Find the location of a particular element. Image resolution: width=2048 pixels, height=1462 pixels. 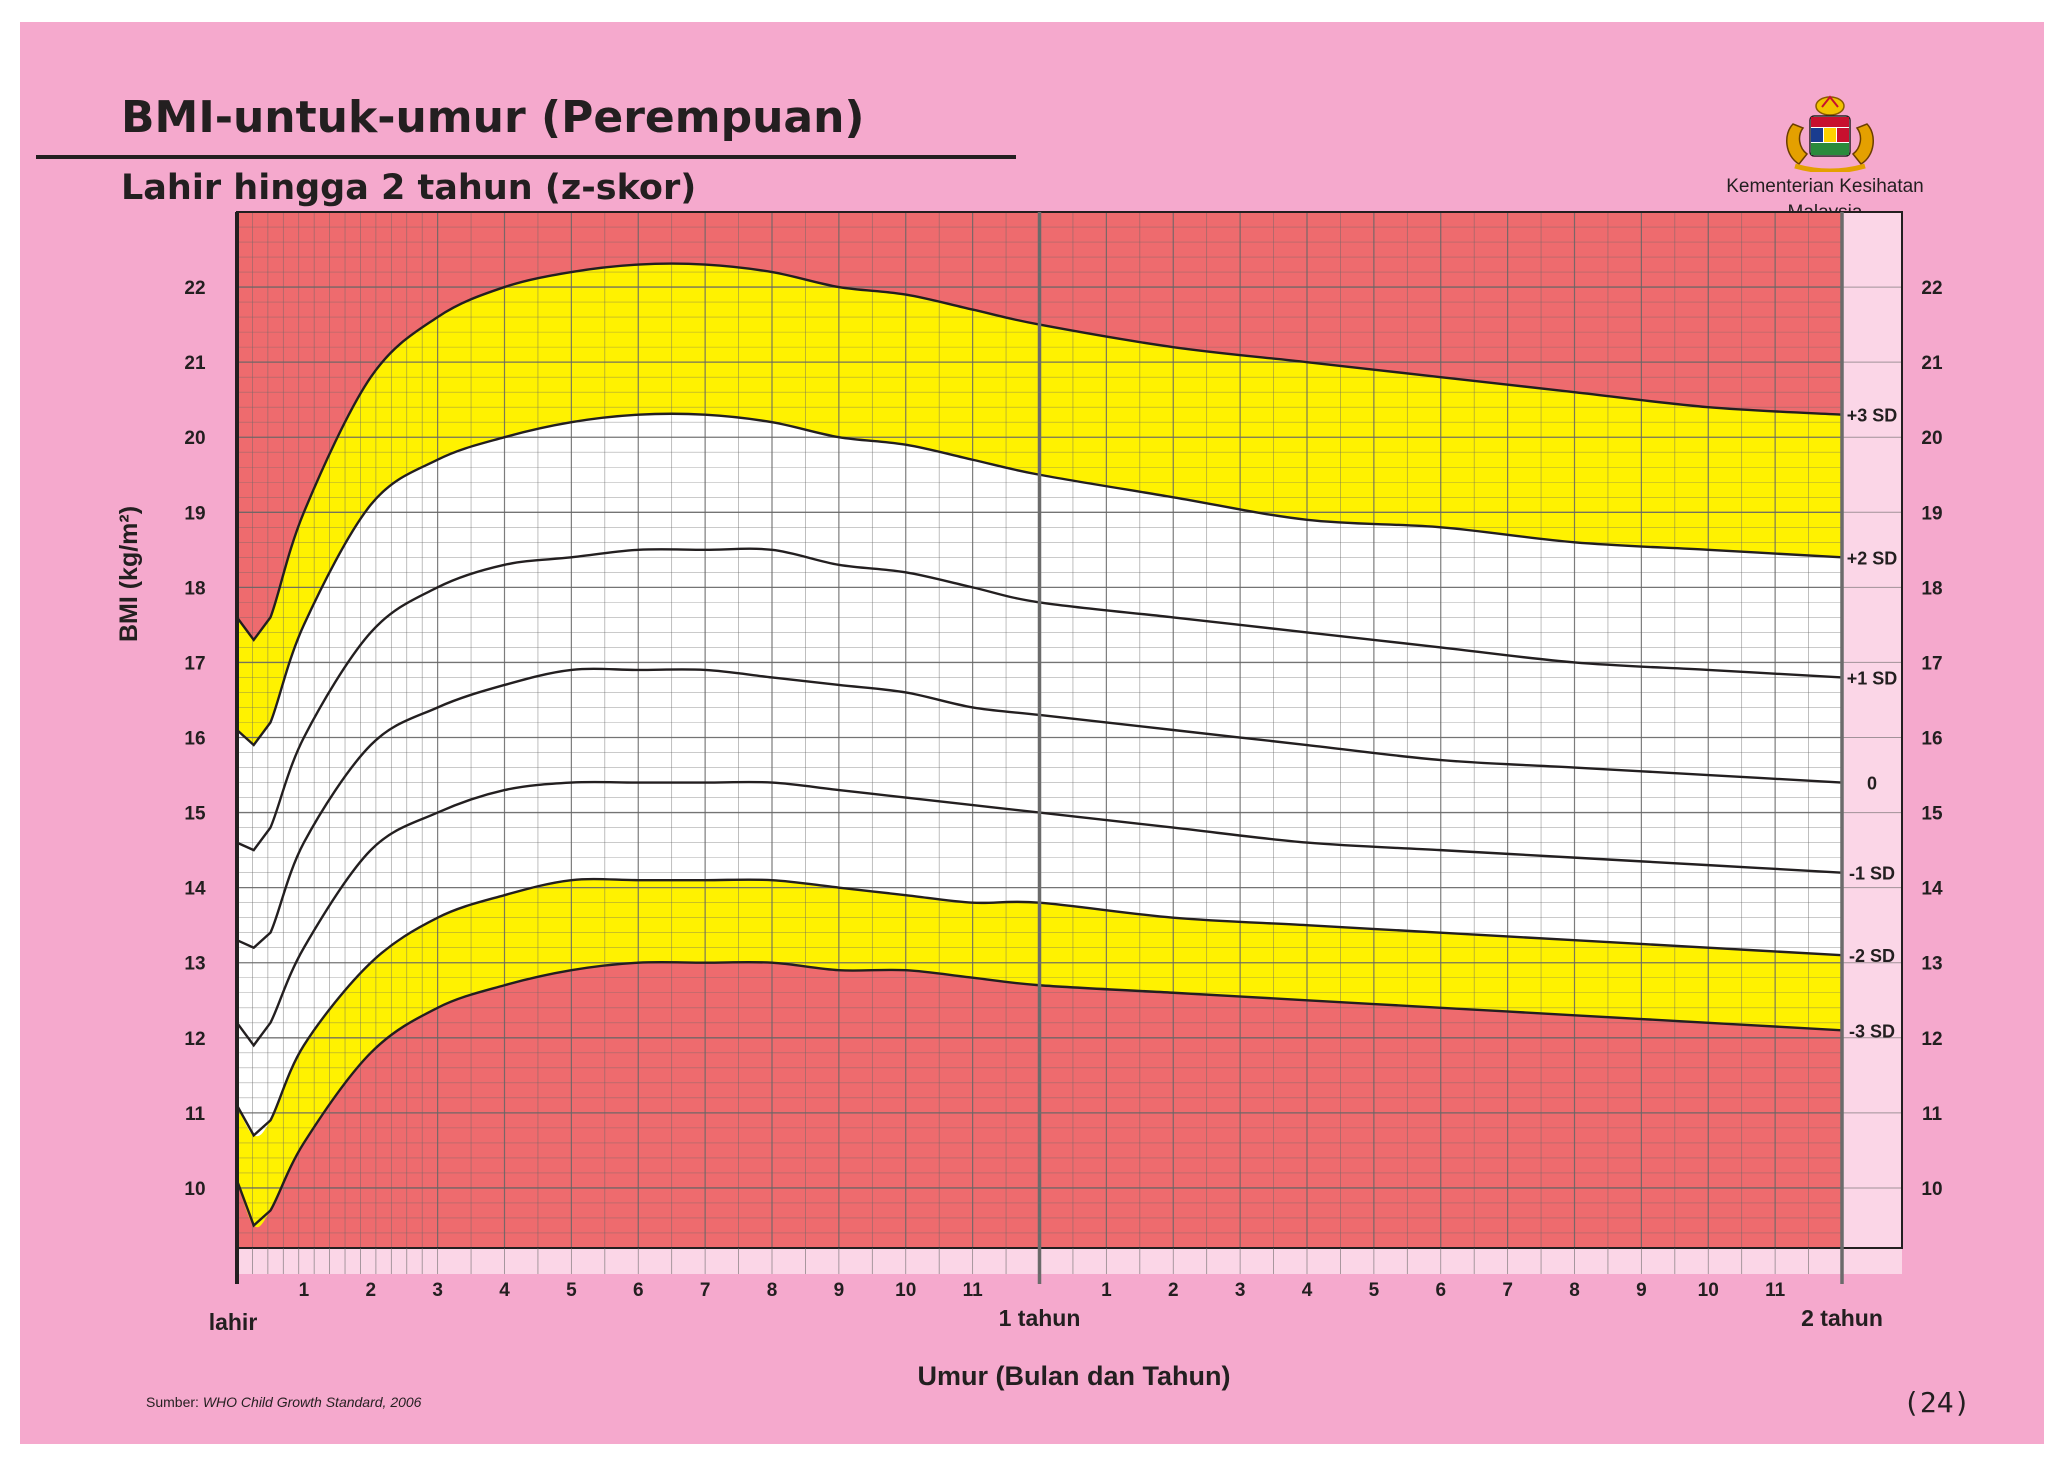

y-tick-label-left: 16 is located at coordinates (194, 739).